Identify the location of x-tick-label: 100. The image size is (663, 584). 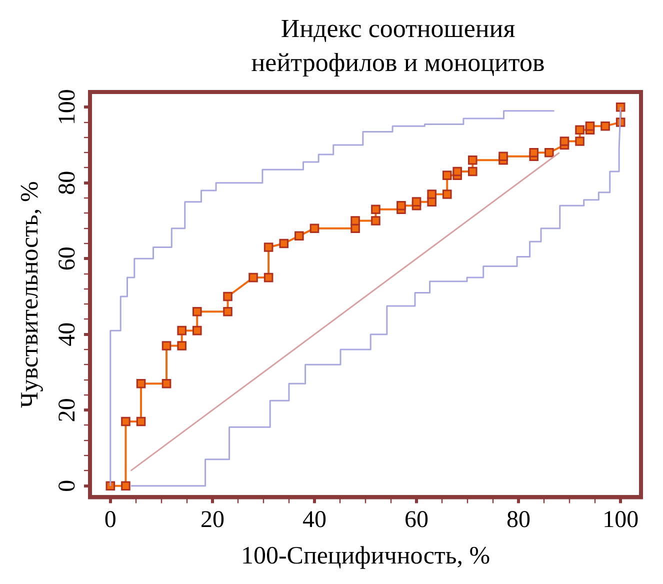
(620, 519).